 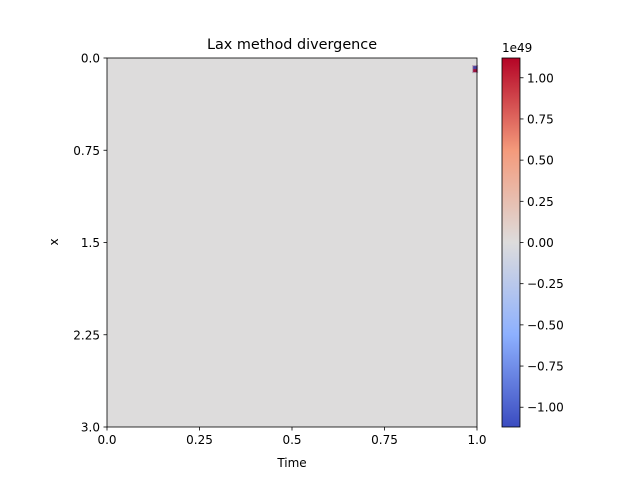 I want to click on y-tick-label: 1.5, so click(x=90, y=243).